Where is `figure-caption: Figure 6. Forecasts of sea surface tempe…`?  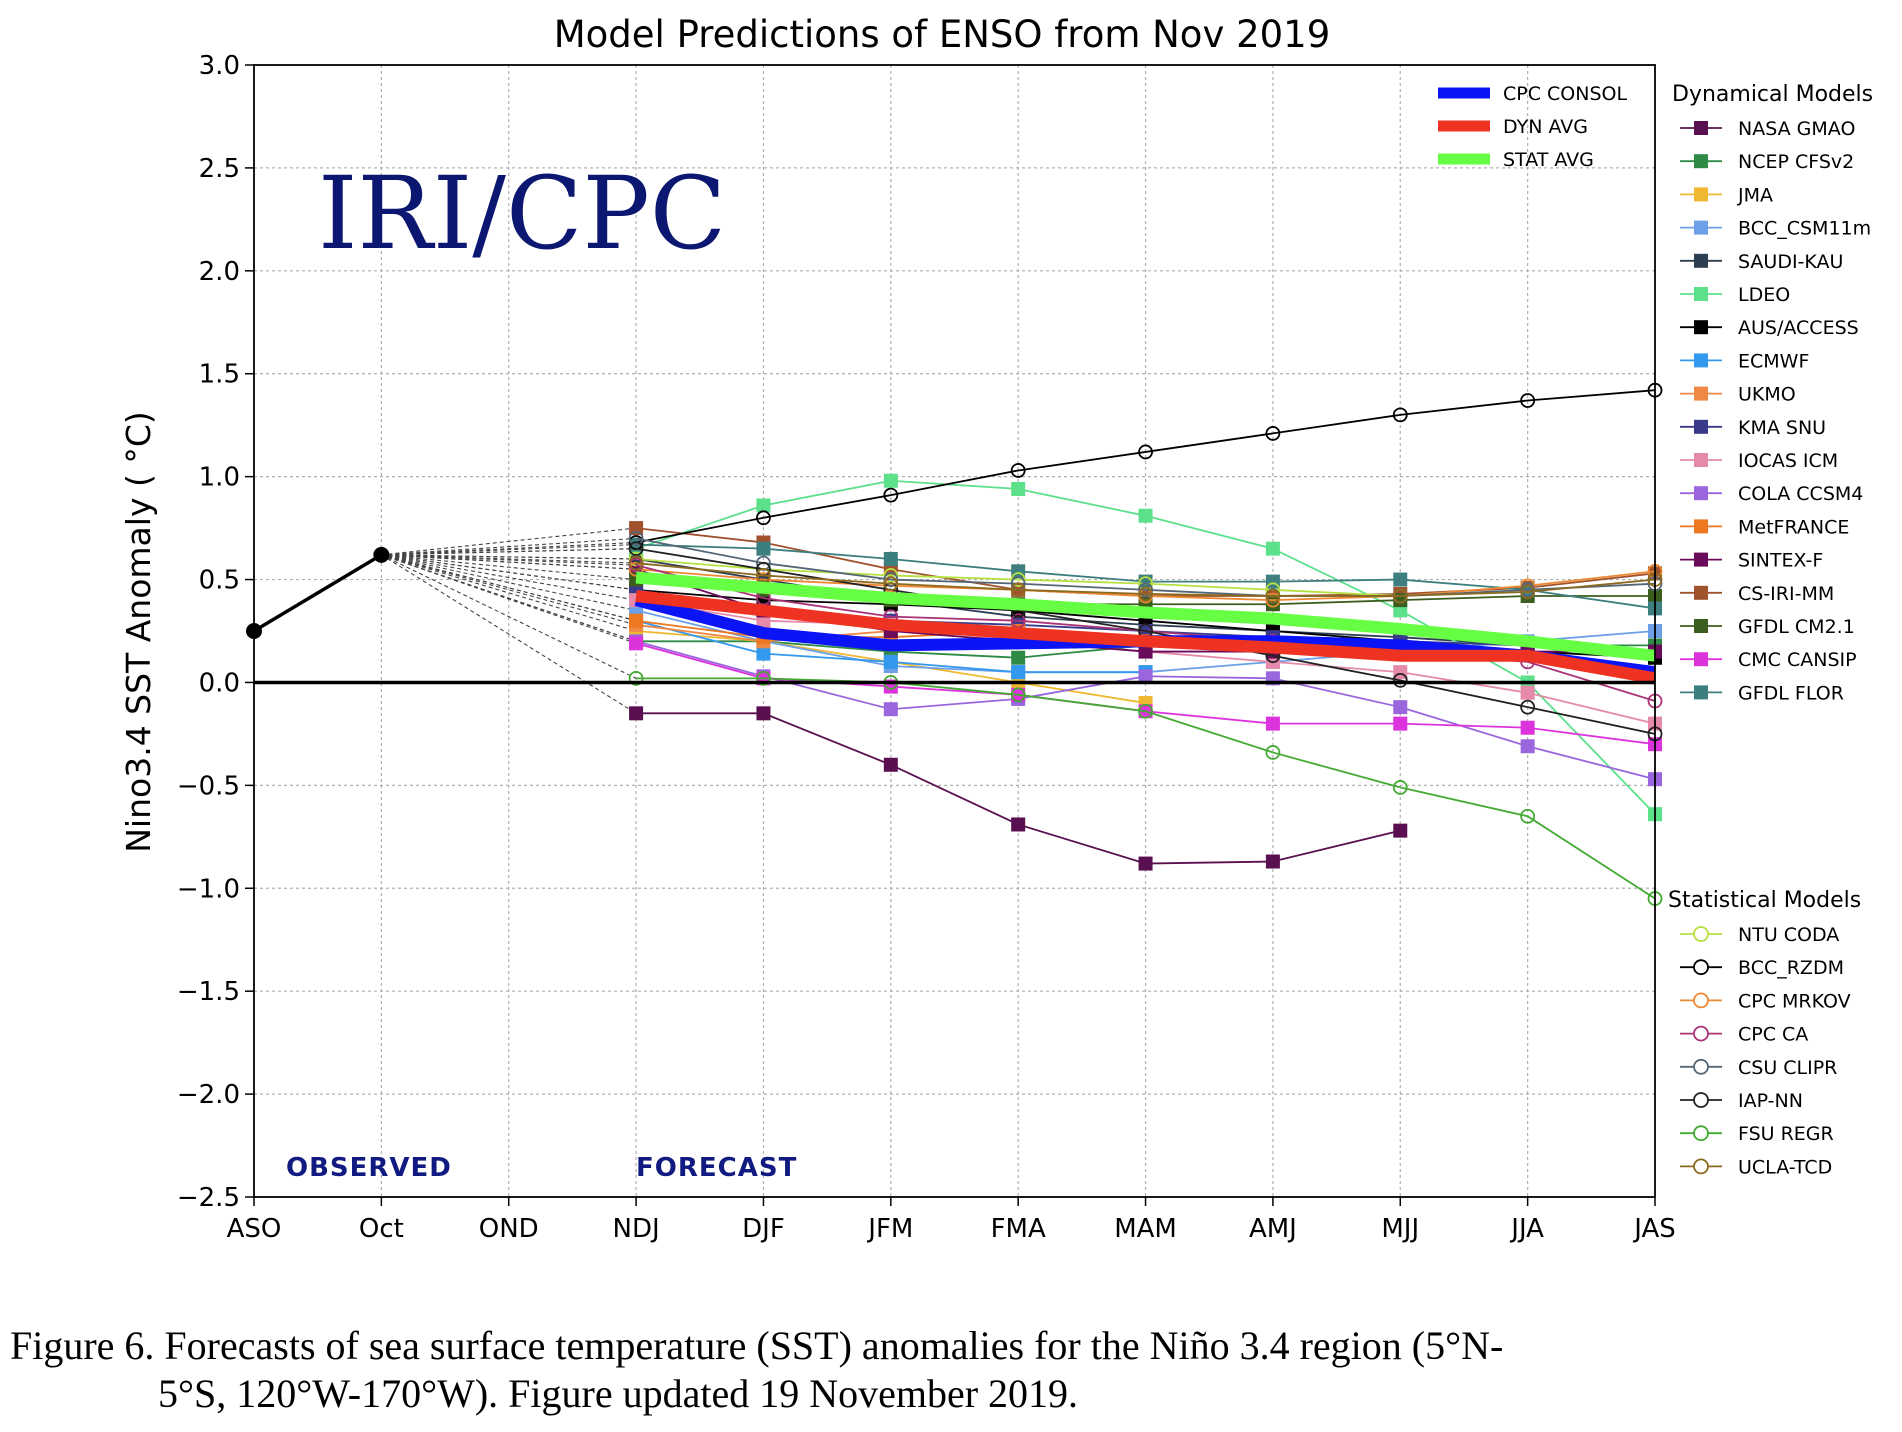 figure-caption: Figure 6. Forecasts of sea surface tempe… is located at coordinates (950, 1370).